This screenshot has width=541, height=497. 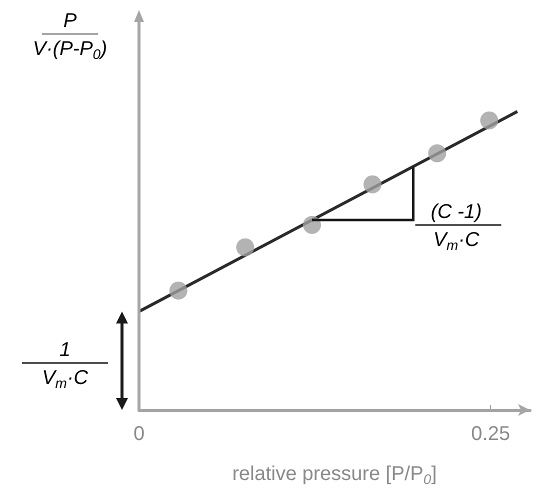 What do you see at coordinates (490, 434) in the screenshot?
I see `x-tick-label: 0.25` at bounding box center [490, 434].